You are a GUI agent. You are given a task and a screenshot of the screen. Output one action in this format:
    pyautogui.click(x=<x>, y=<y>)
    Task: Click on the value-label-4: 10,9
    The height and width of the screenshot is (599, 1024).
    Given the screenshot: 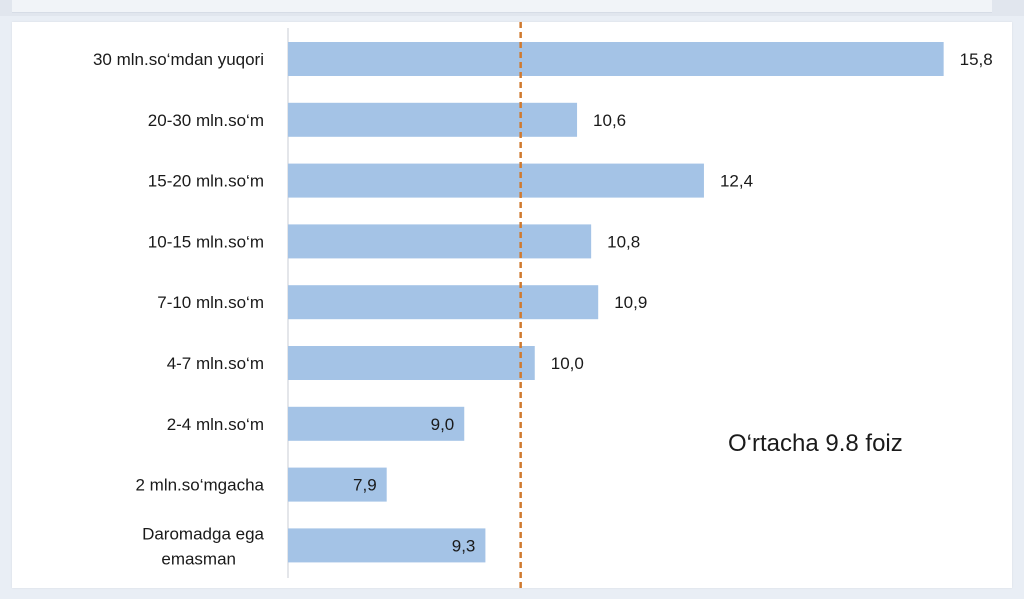 What is the action you would take?
    pyautogui.click(x=630, y=302)
    